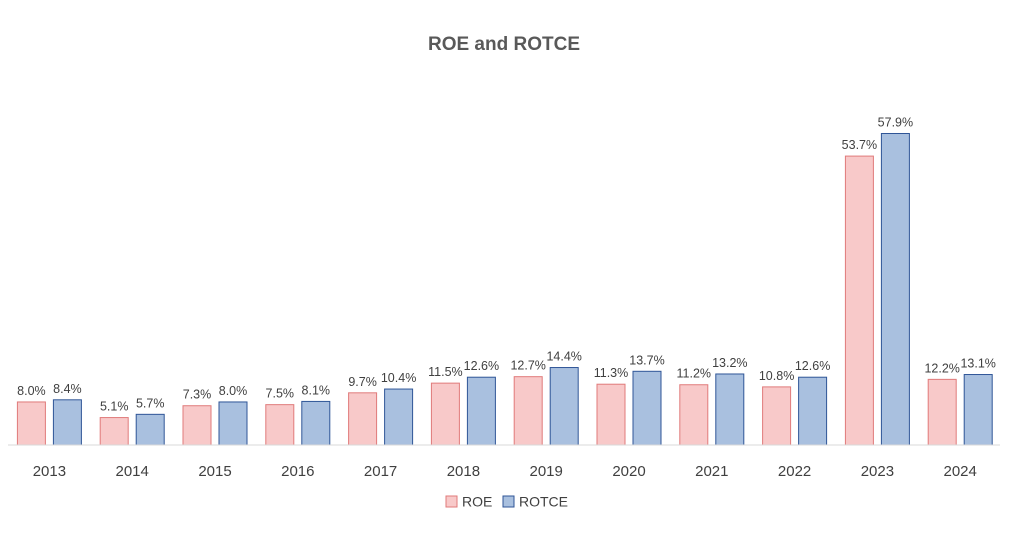  Describe the element at coordinates (776, 376) in the screenshot. I see `data-label-roe-2022: 10.8%` at that location.